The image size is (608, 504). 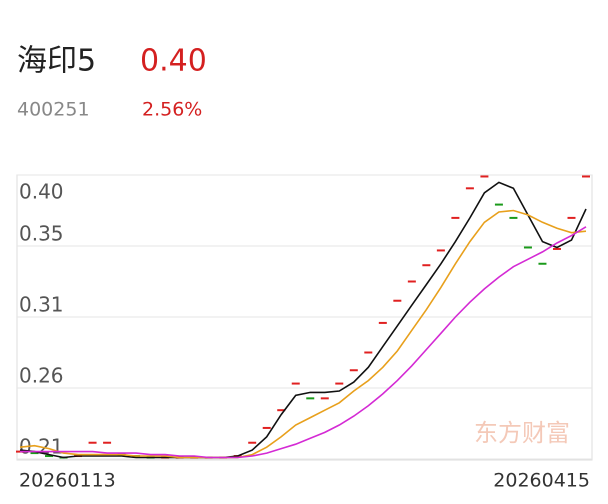 What do you see at coordinates (173, 61) in the screenshot?
I see `stock-price: 0.40` at bounding box center [173, 61].